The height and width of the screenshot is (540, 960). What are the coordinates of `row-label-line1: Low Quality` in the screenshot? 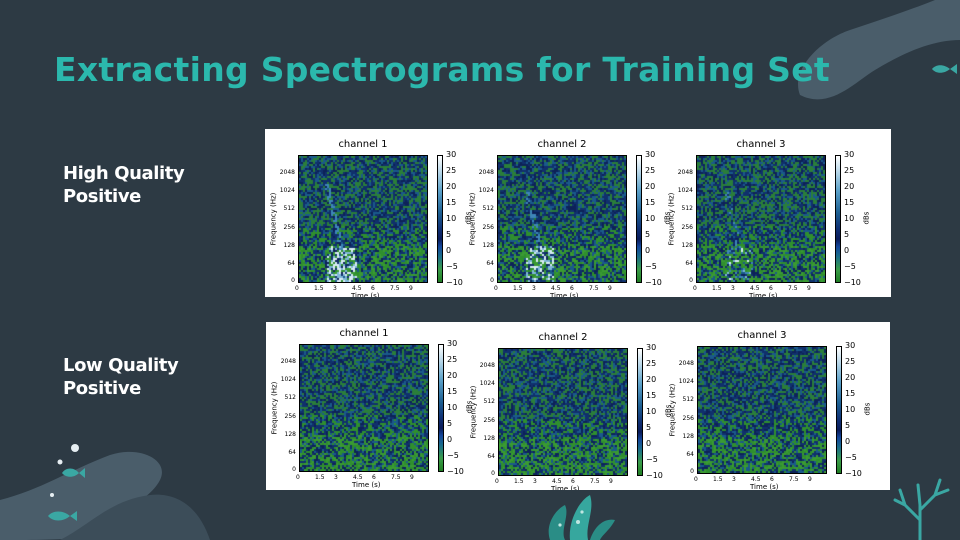 It's located at (121, 365).